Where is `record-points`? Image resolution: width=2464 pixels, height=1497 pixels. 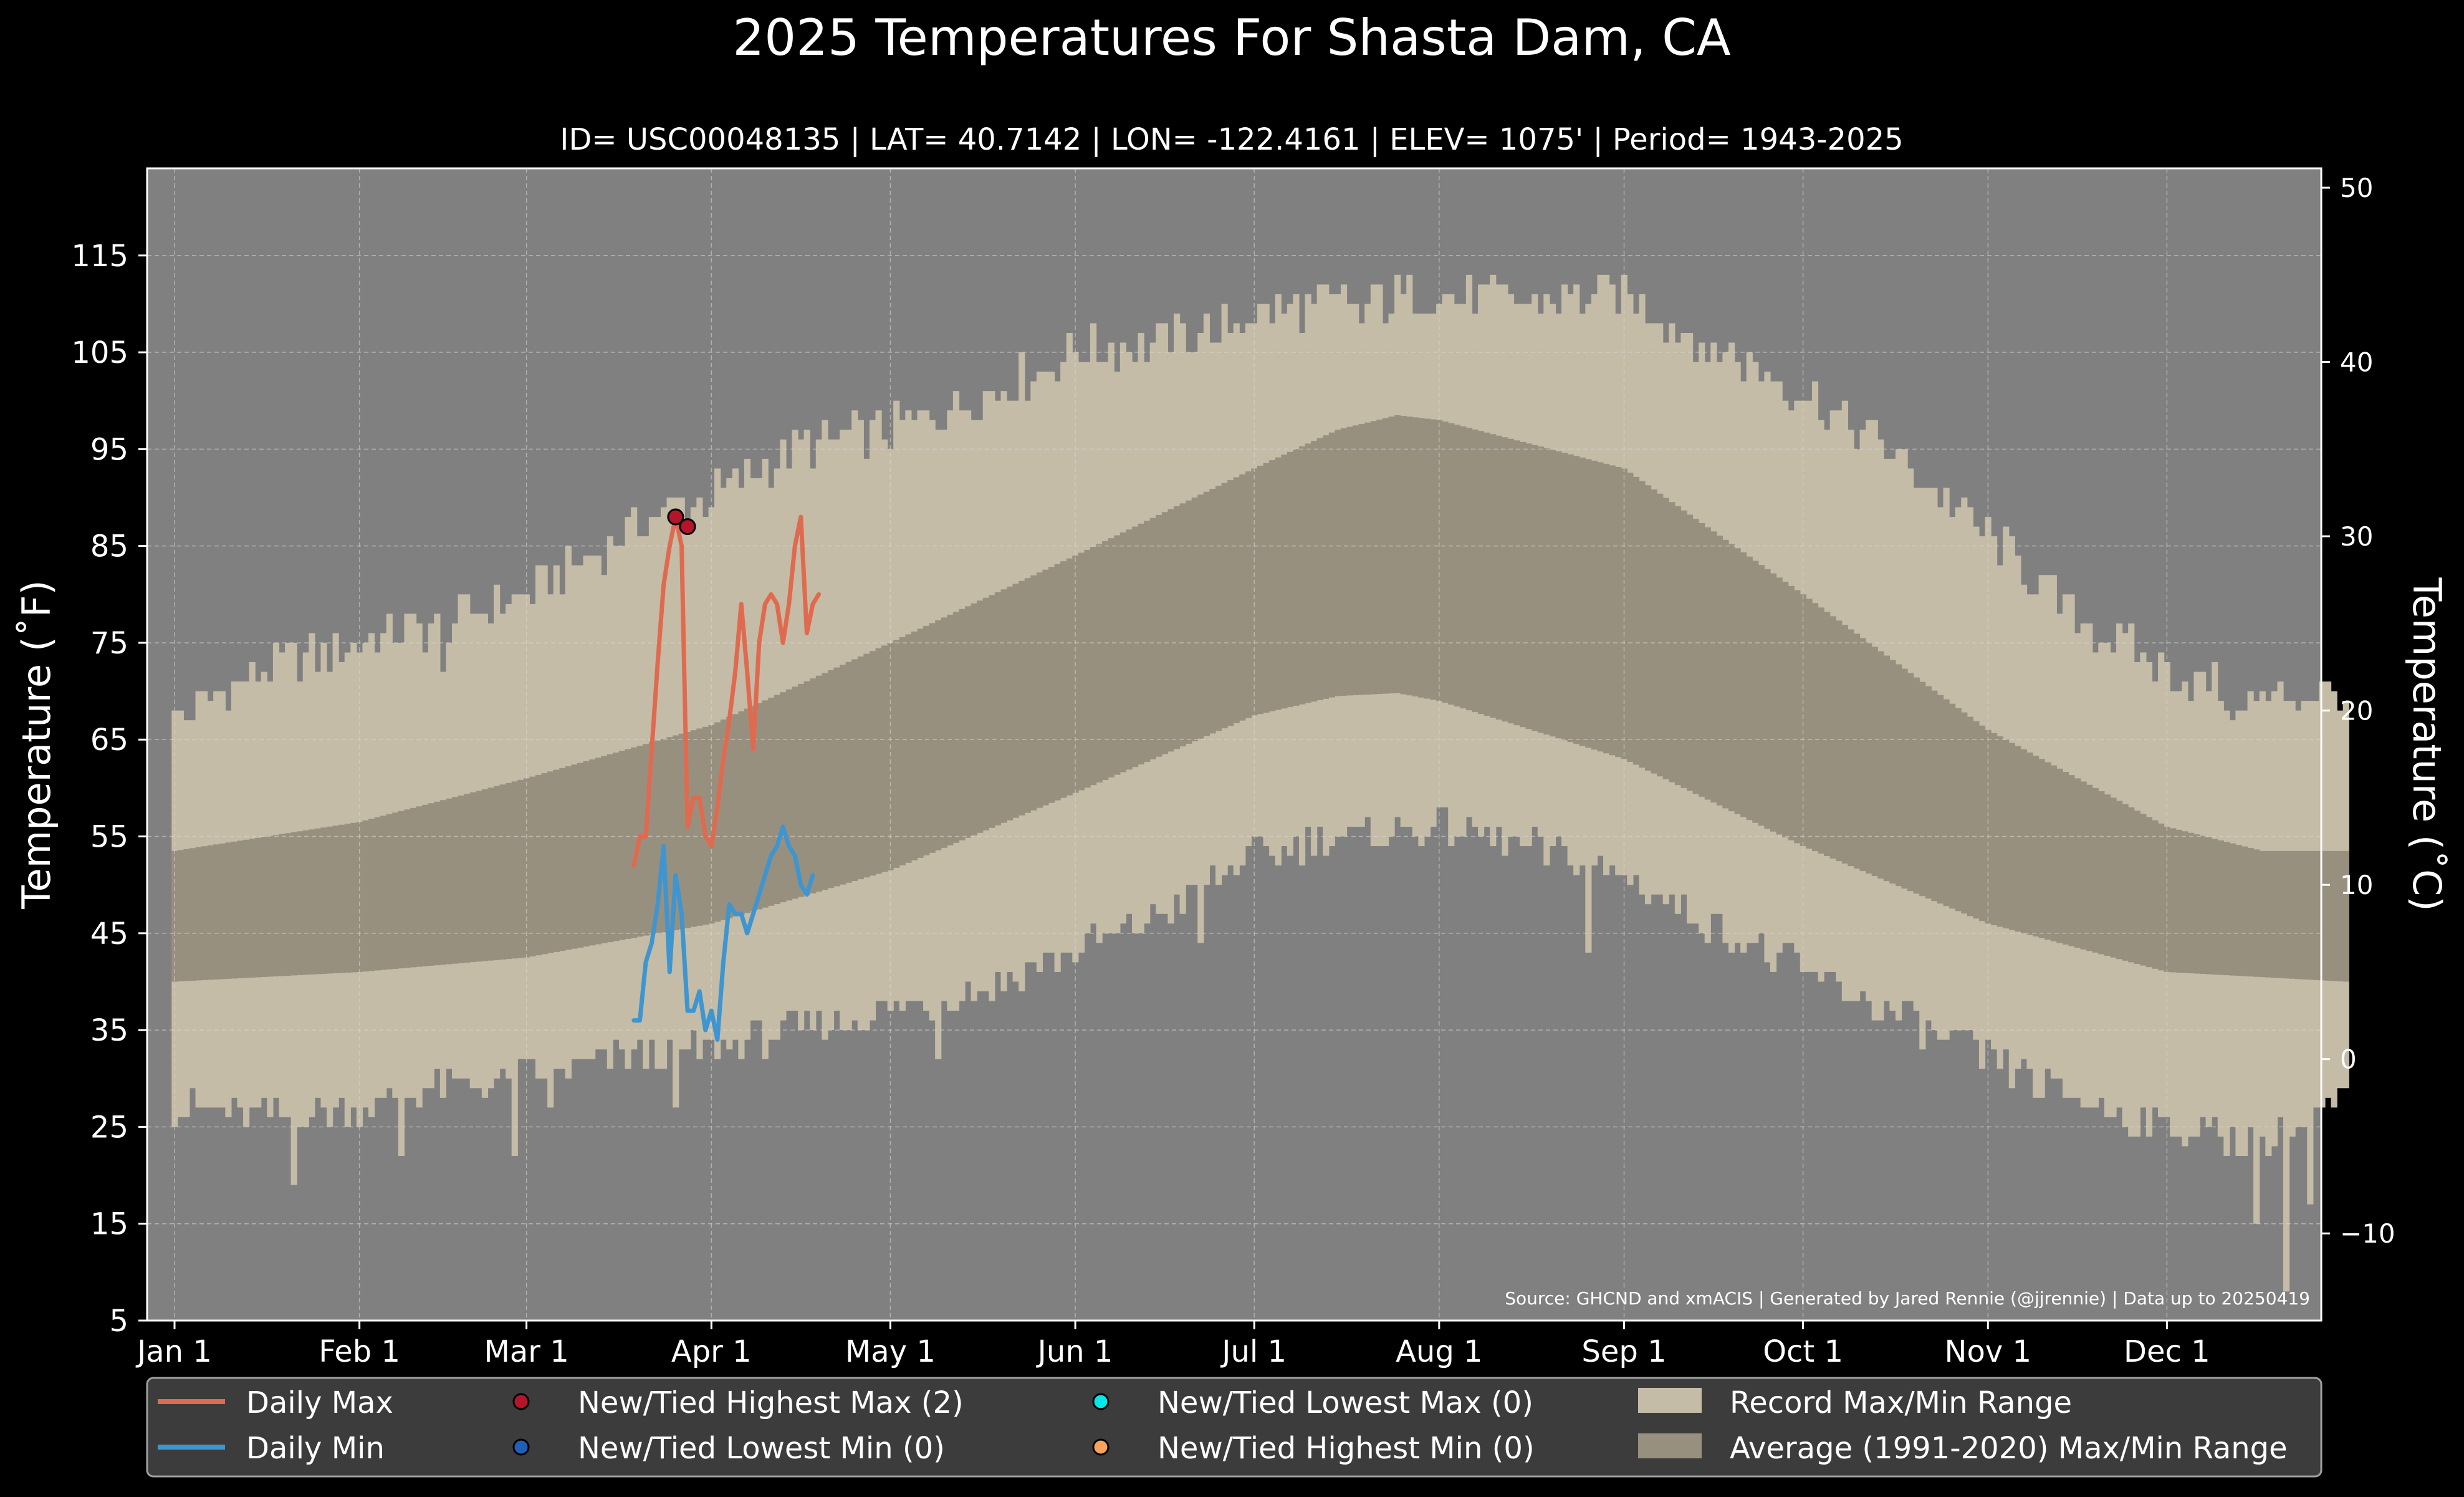
record-points is located at coordinates (681, 522).